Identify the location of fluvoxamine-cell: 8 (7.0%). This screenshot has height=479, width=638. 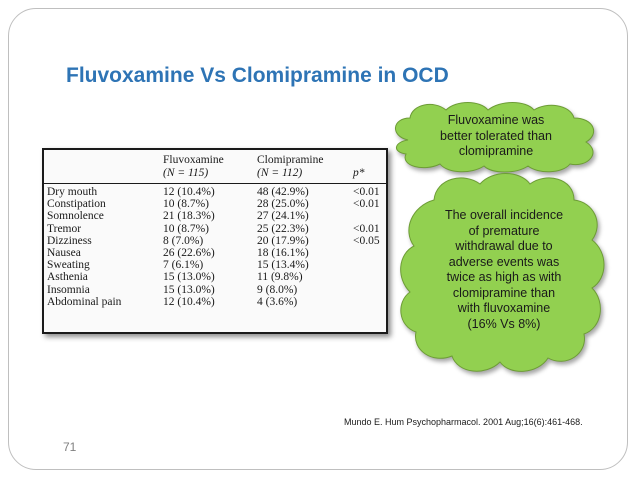
(183, 240).